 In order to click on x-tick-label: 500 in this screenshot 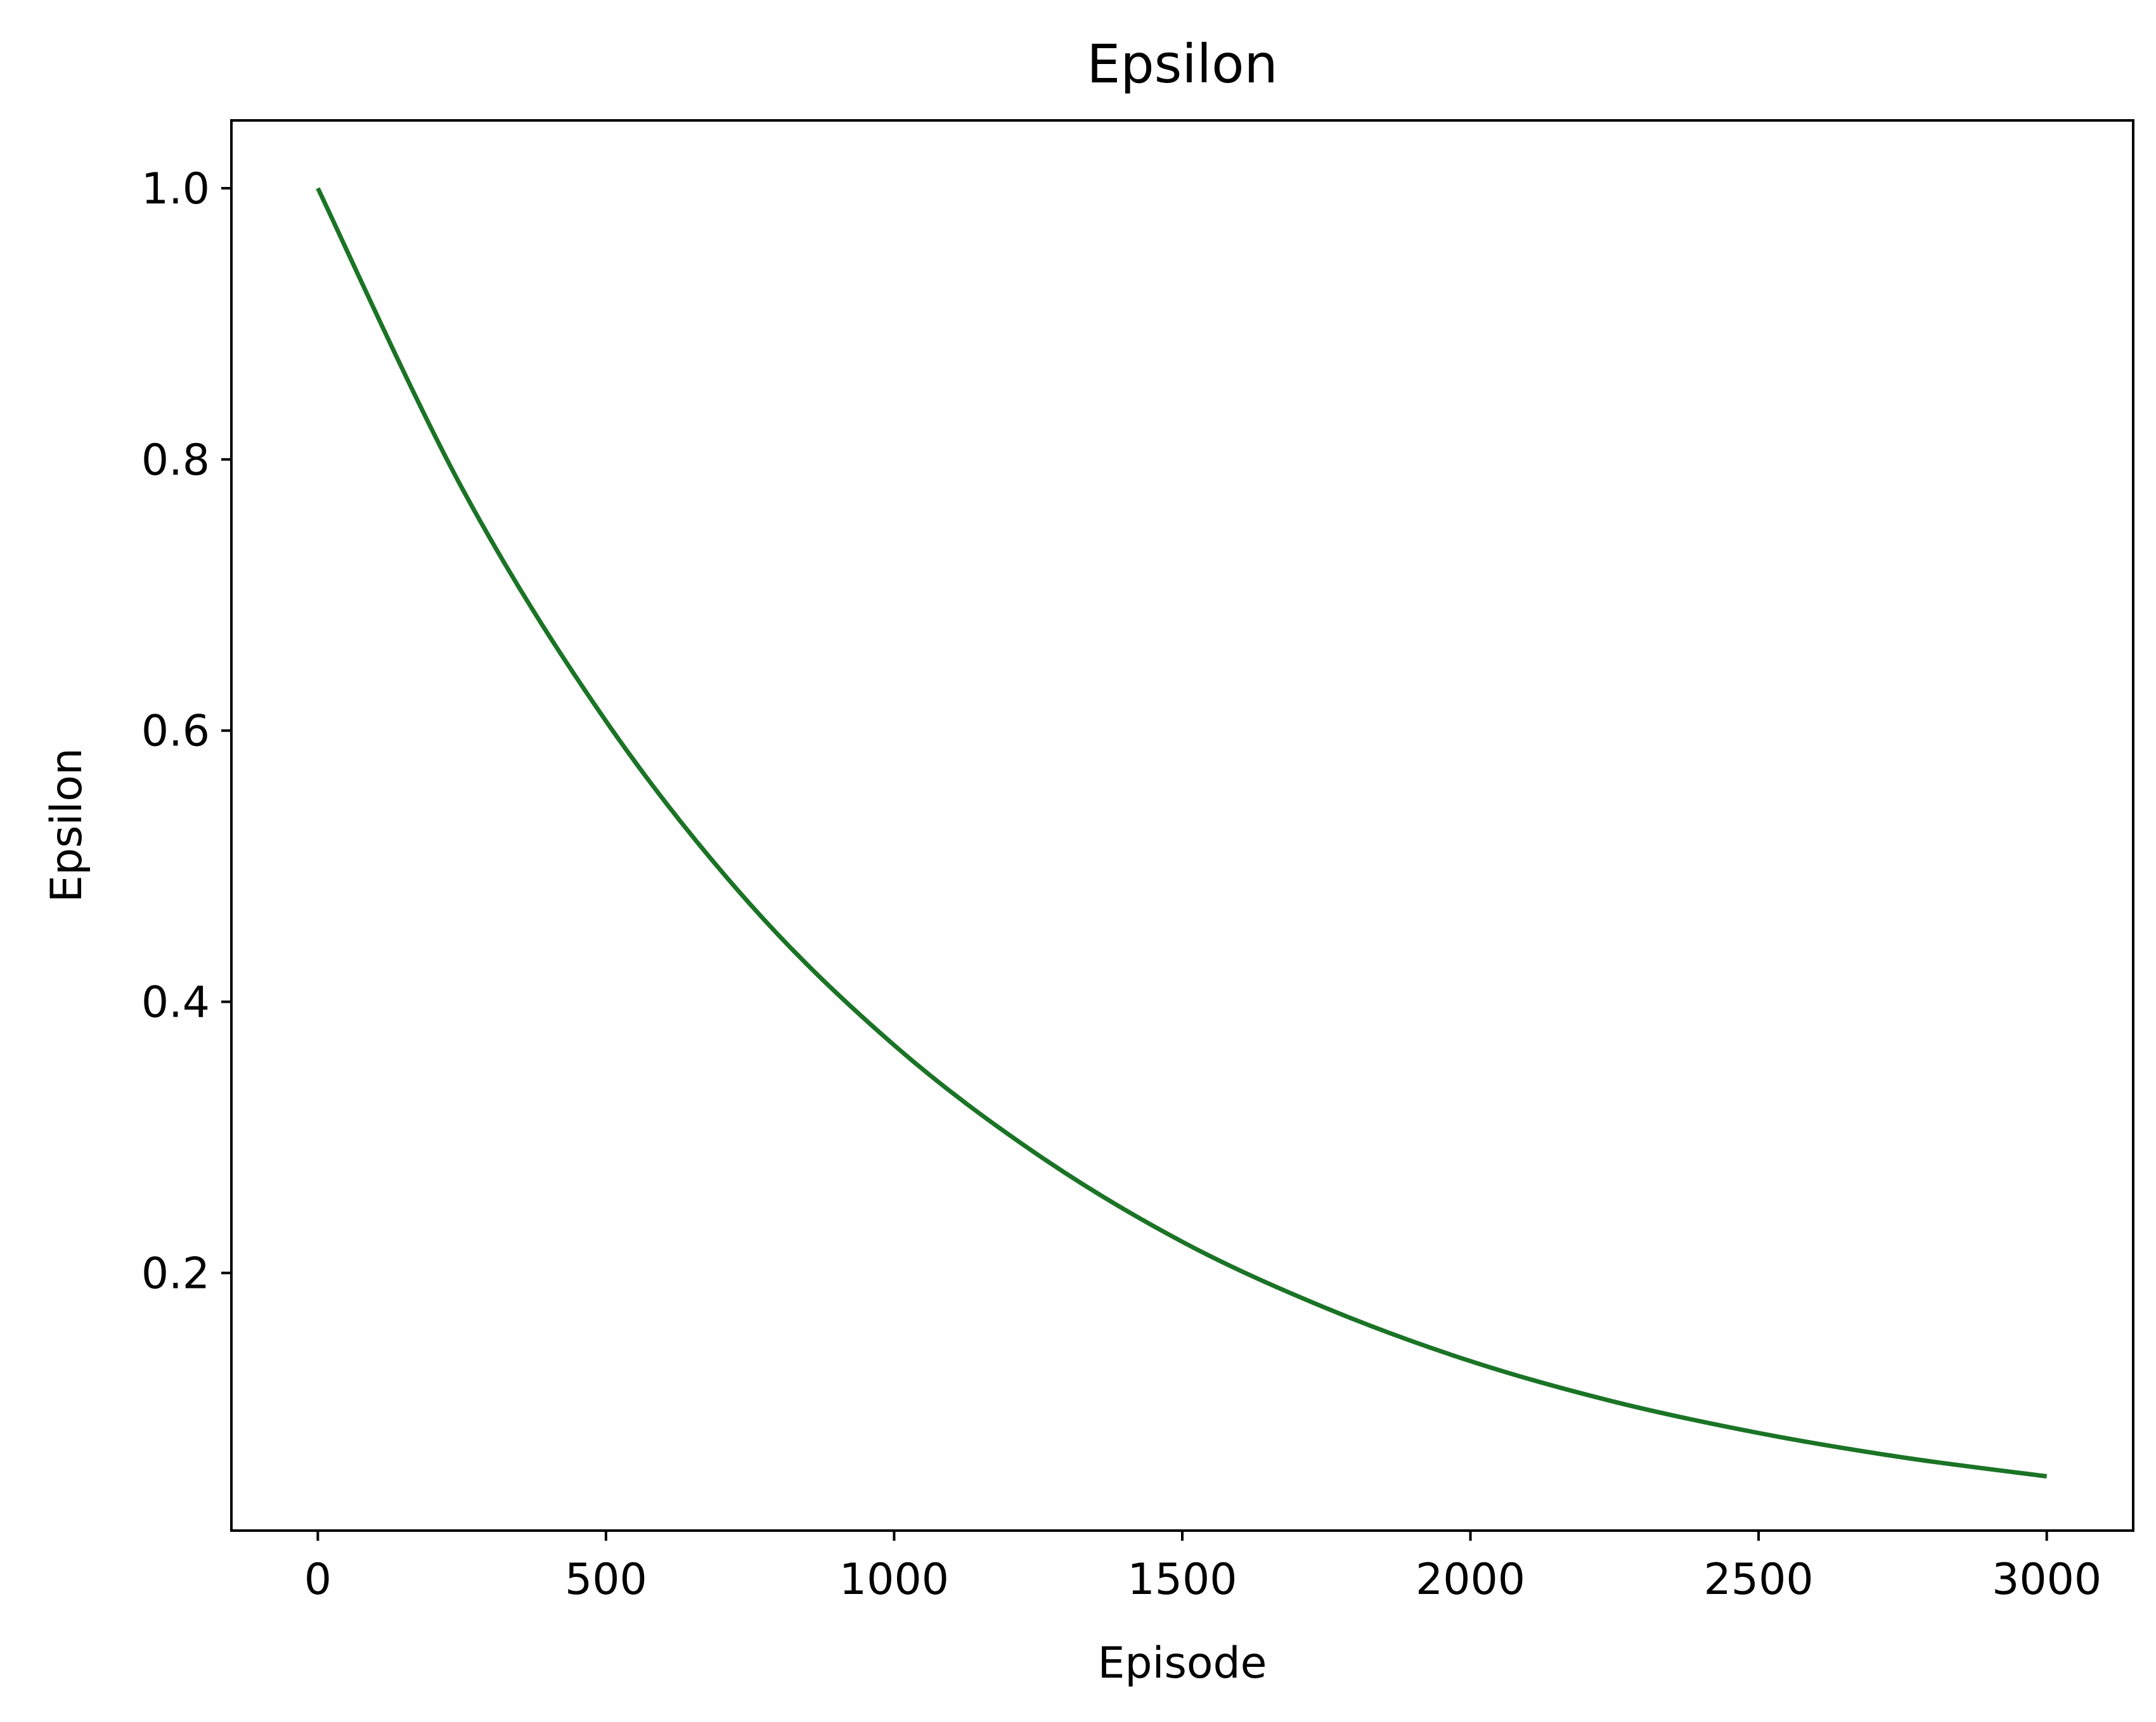, I will do `click(606, 1580)`.